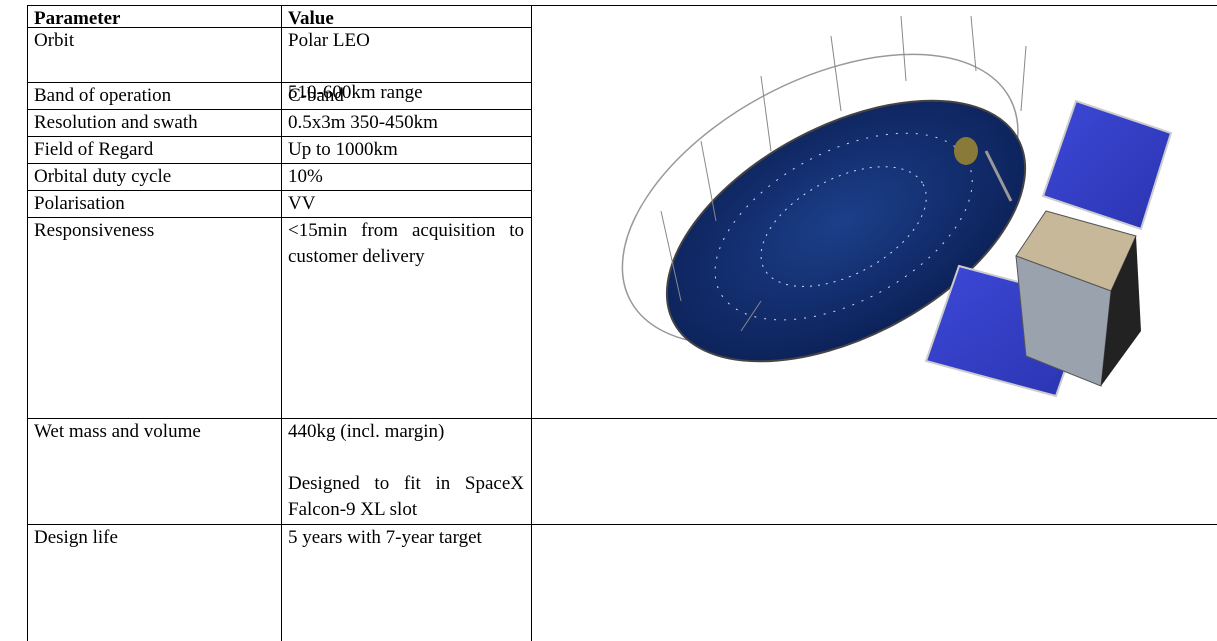 The width and height of the screenshot is (1217, 641). I want to click on cell-text: Up to 1000km, so click(343, 149).